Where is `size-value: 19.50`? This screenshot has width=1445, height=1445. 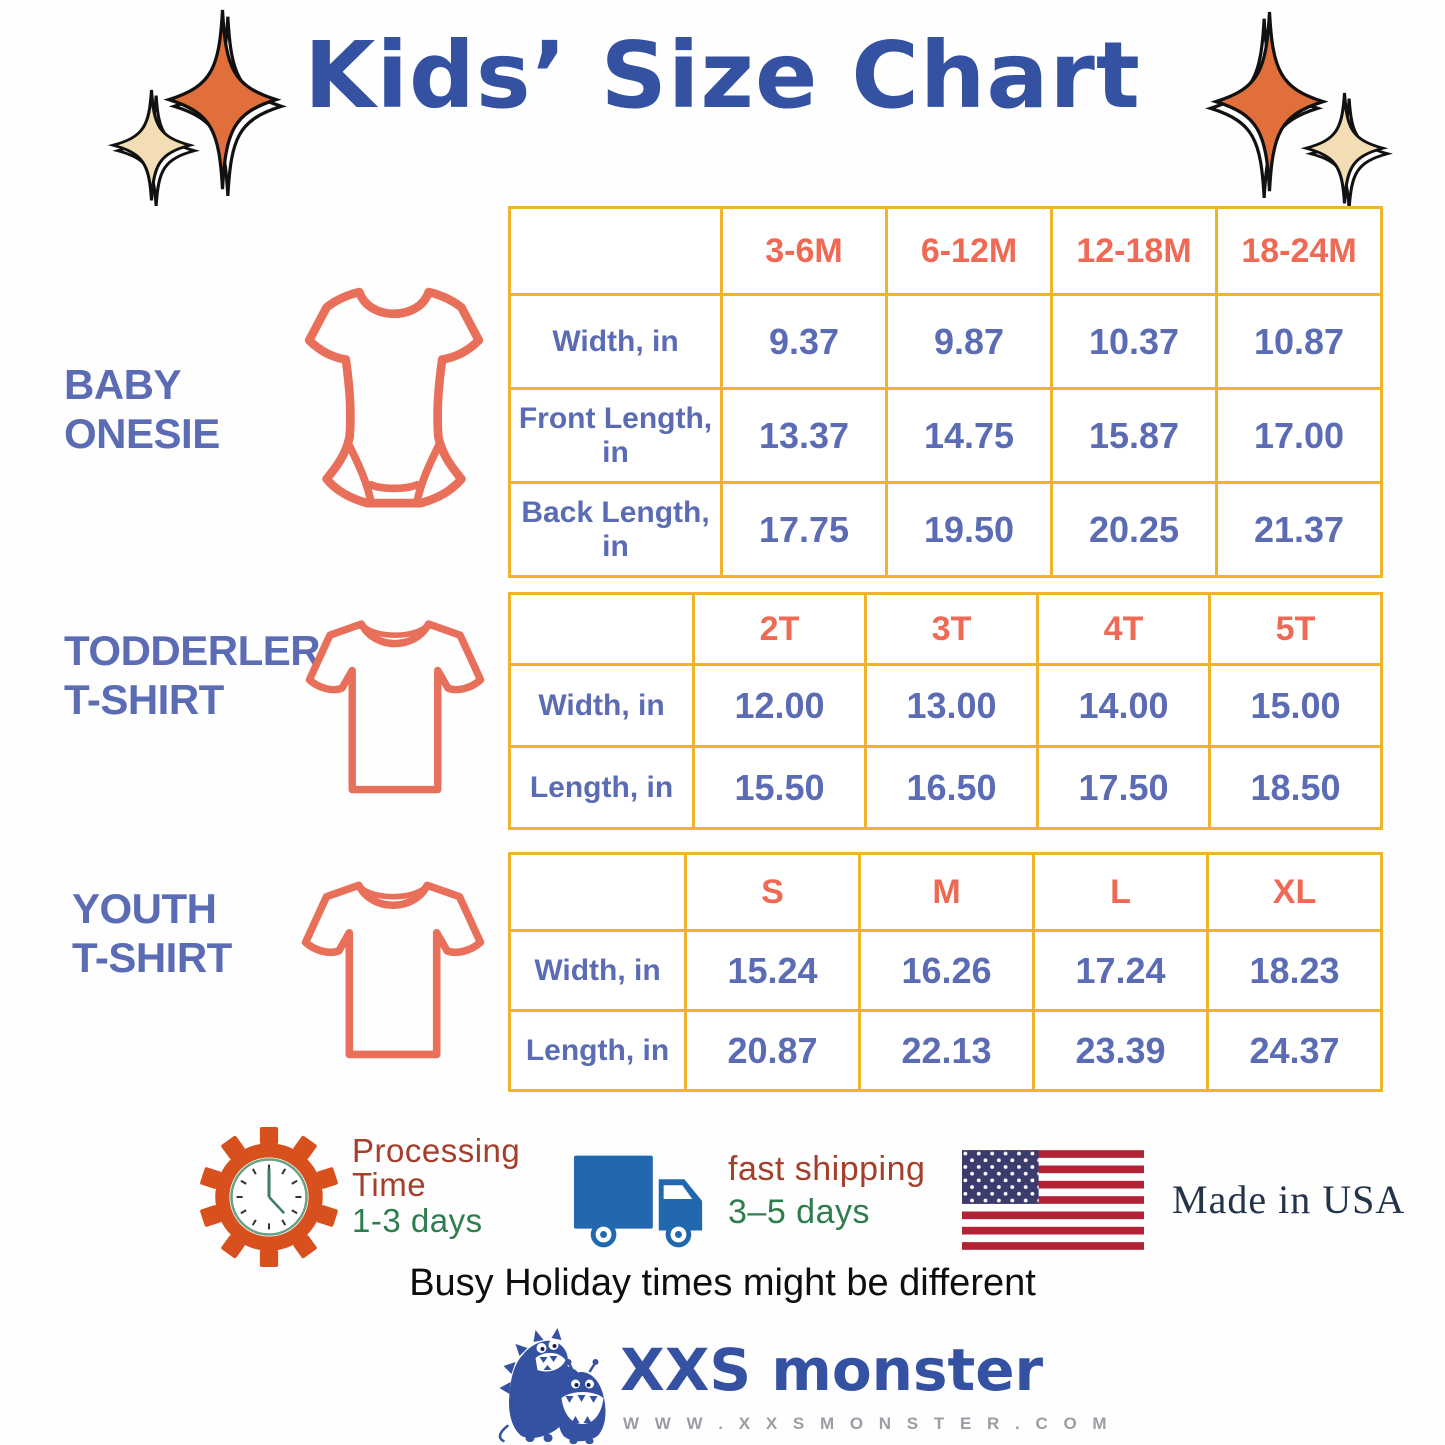 size-value: 19.50 is located at coordinates (969, 529).